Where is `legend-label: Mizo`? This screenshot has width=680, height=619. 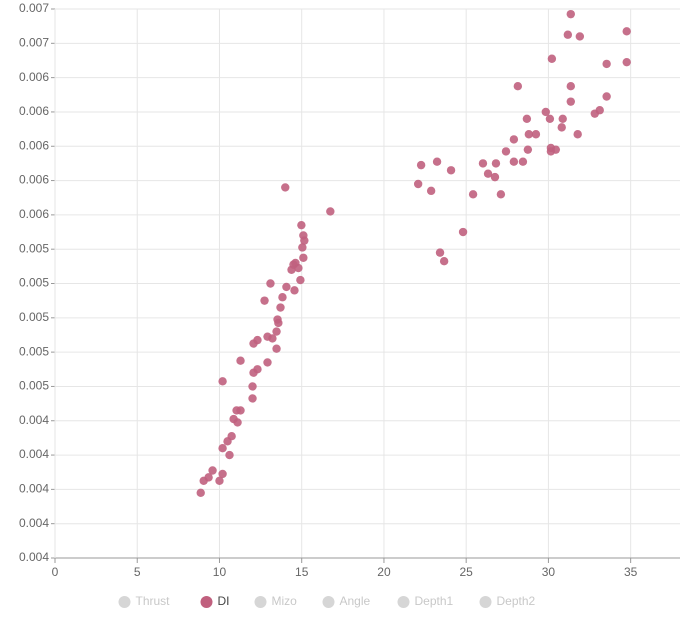 legend-label: Mizo is located at coordinates (285, 601).